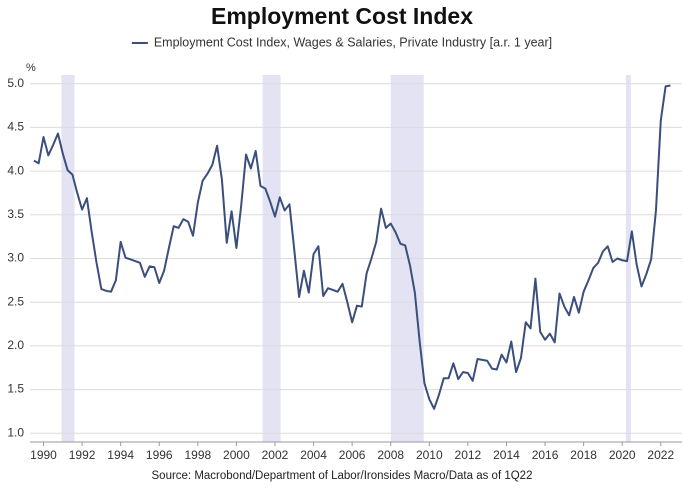 The width and height of the screenshot is (684, 492). Describe the element at coordinates (236, 455) in the screenshot. I see `x-tick-label: 2000` at that location.